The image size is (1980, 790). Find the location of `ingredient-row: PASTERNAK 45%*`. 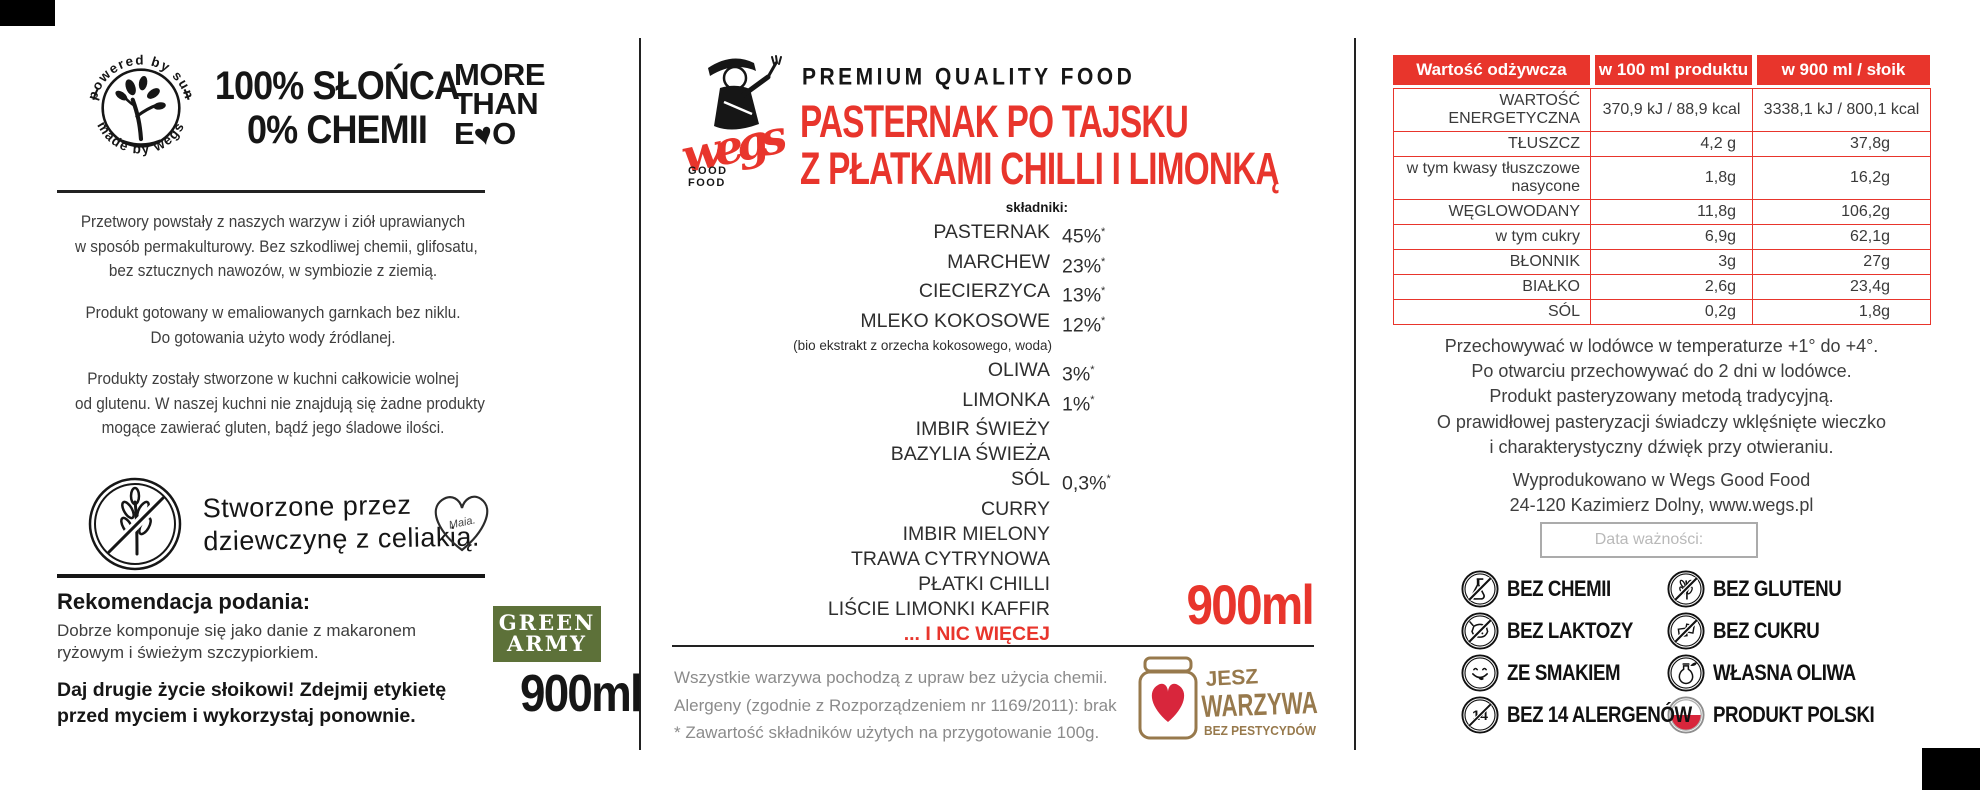

ingredient-row: PASTERNAK 45%* is located at coordinates (1019, 234).